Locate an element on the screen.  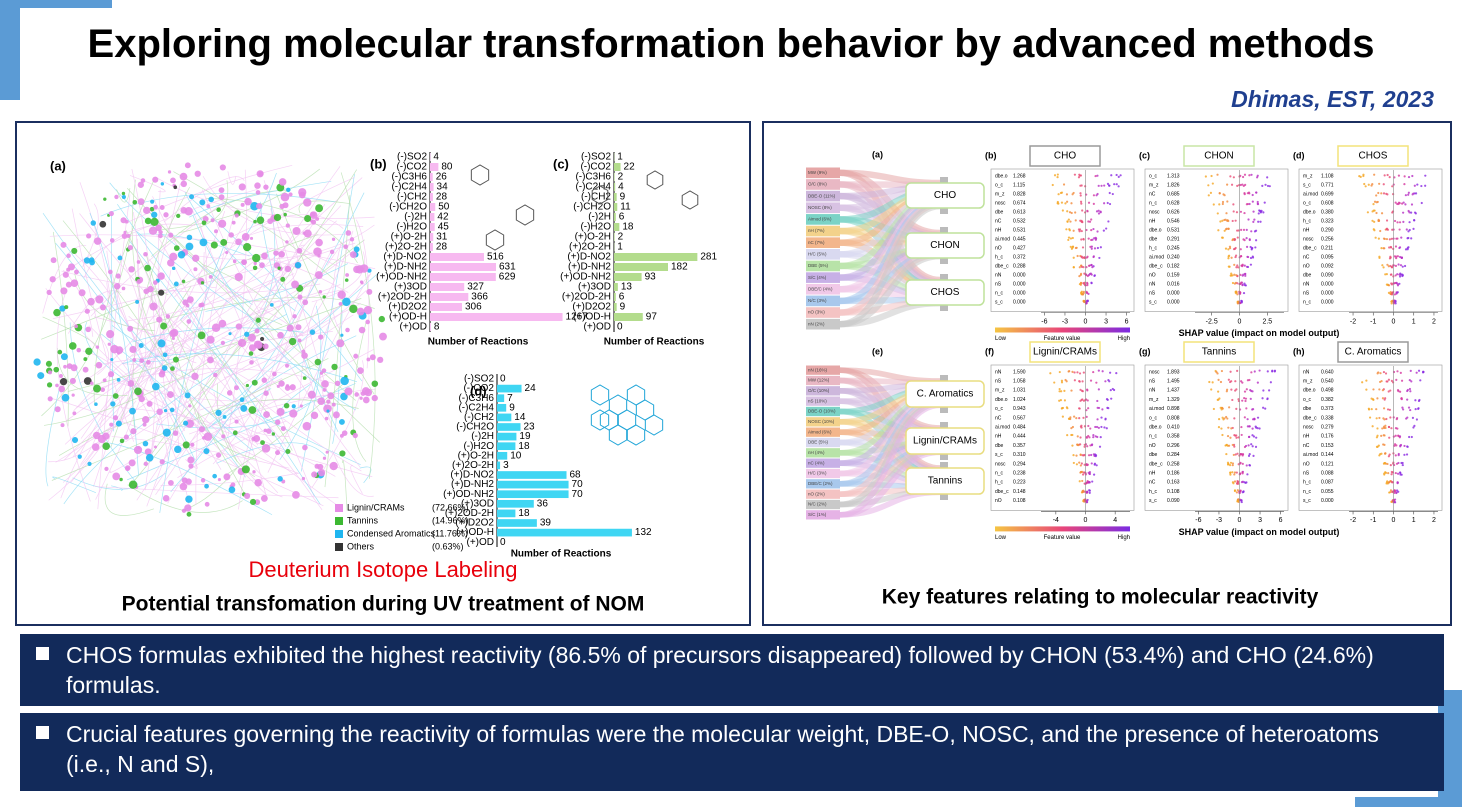
feature-name: h_c is located at coordinates (999, 257).